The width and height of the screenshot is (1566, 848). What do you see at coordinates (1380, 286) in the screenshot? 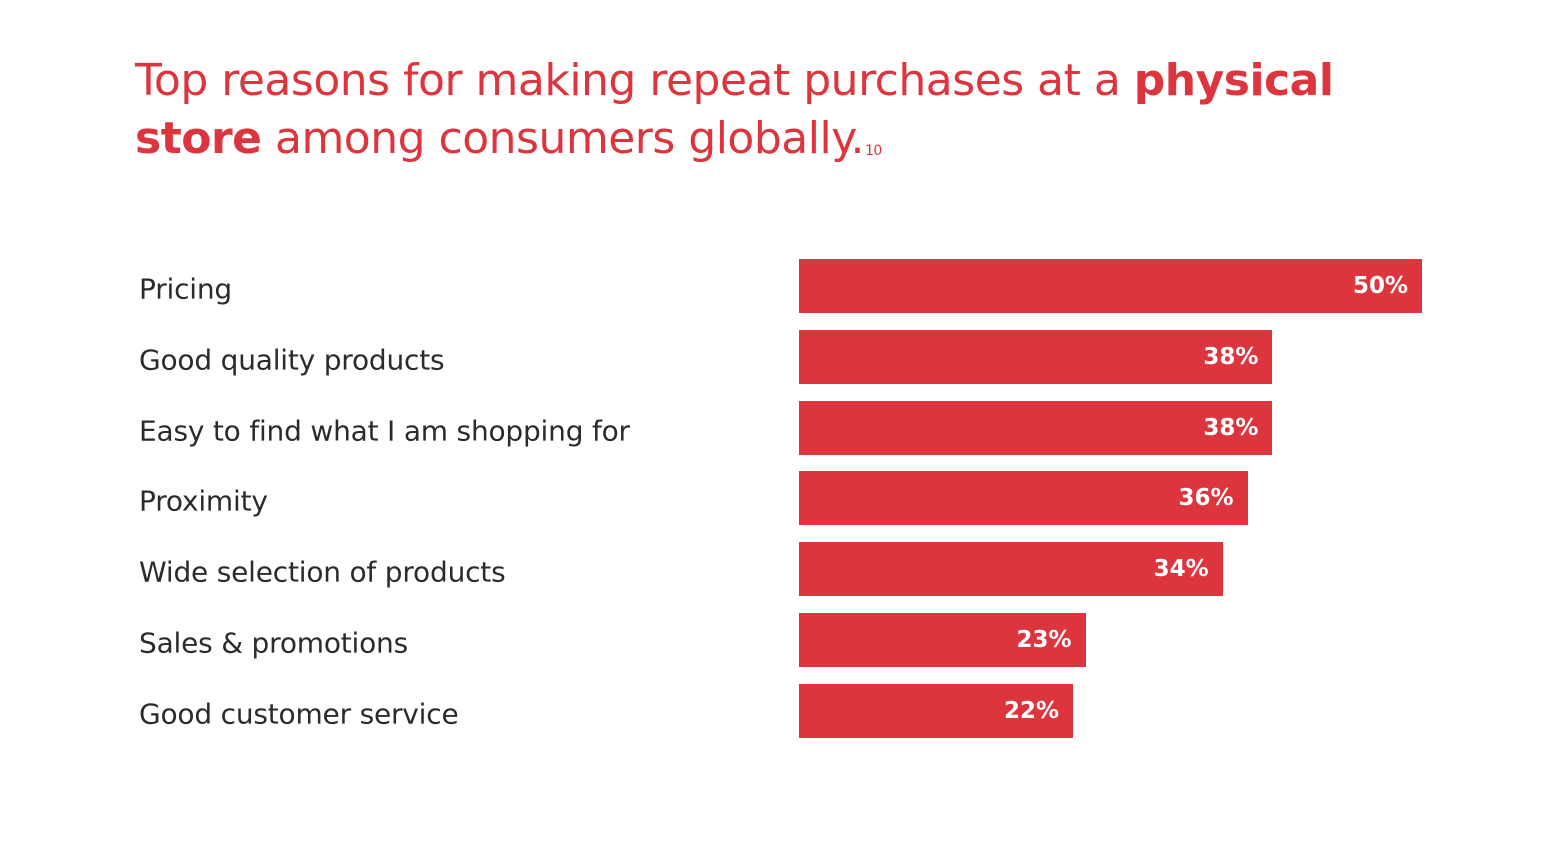
I see `bar-value-label: 50%` at bounding box center [1380, 286].